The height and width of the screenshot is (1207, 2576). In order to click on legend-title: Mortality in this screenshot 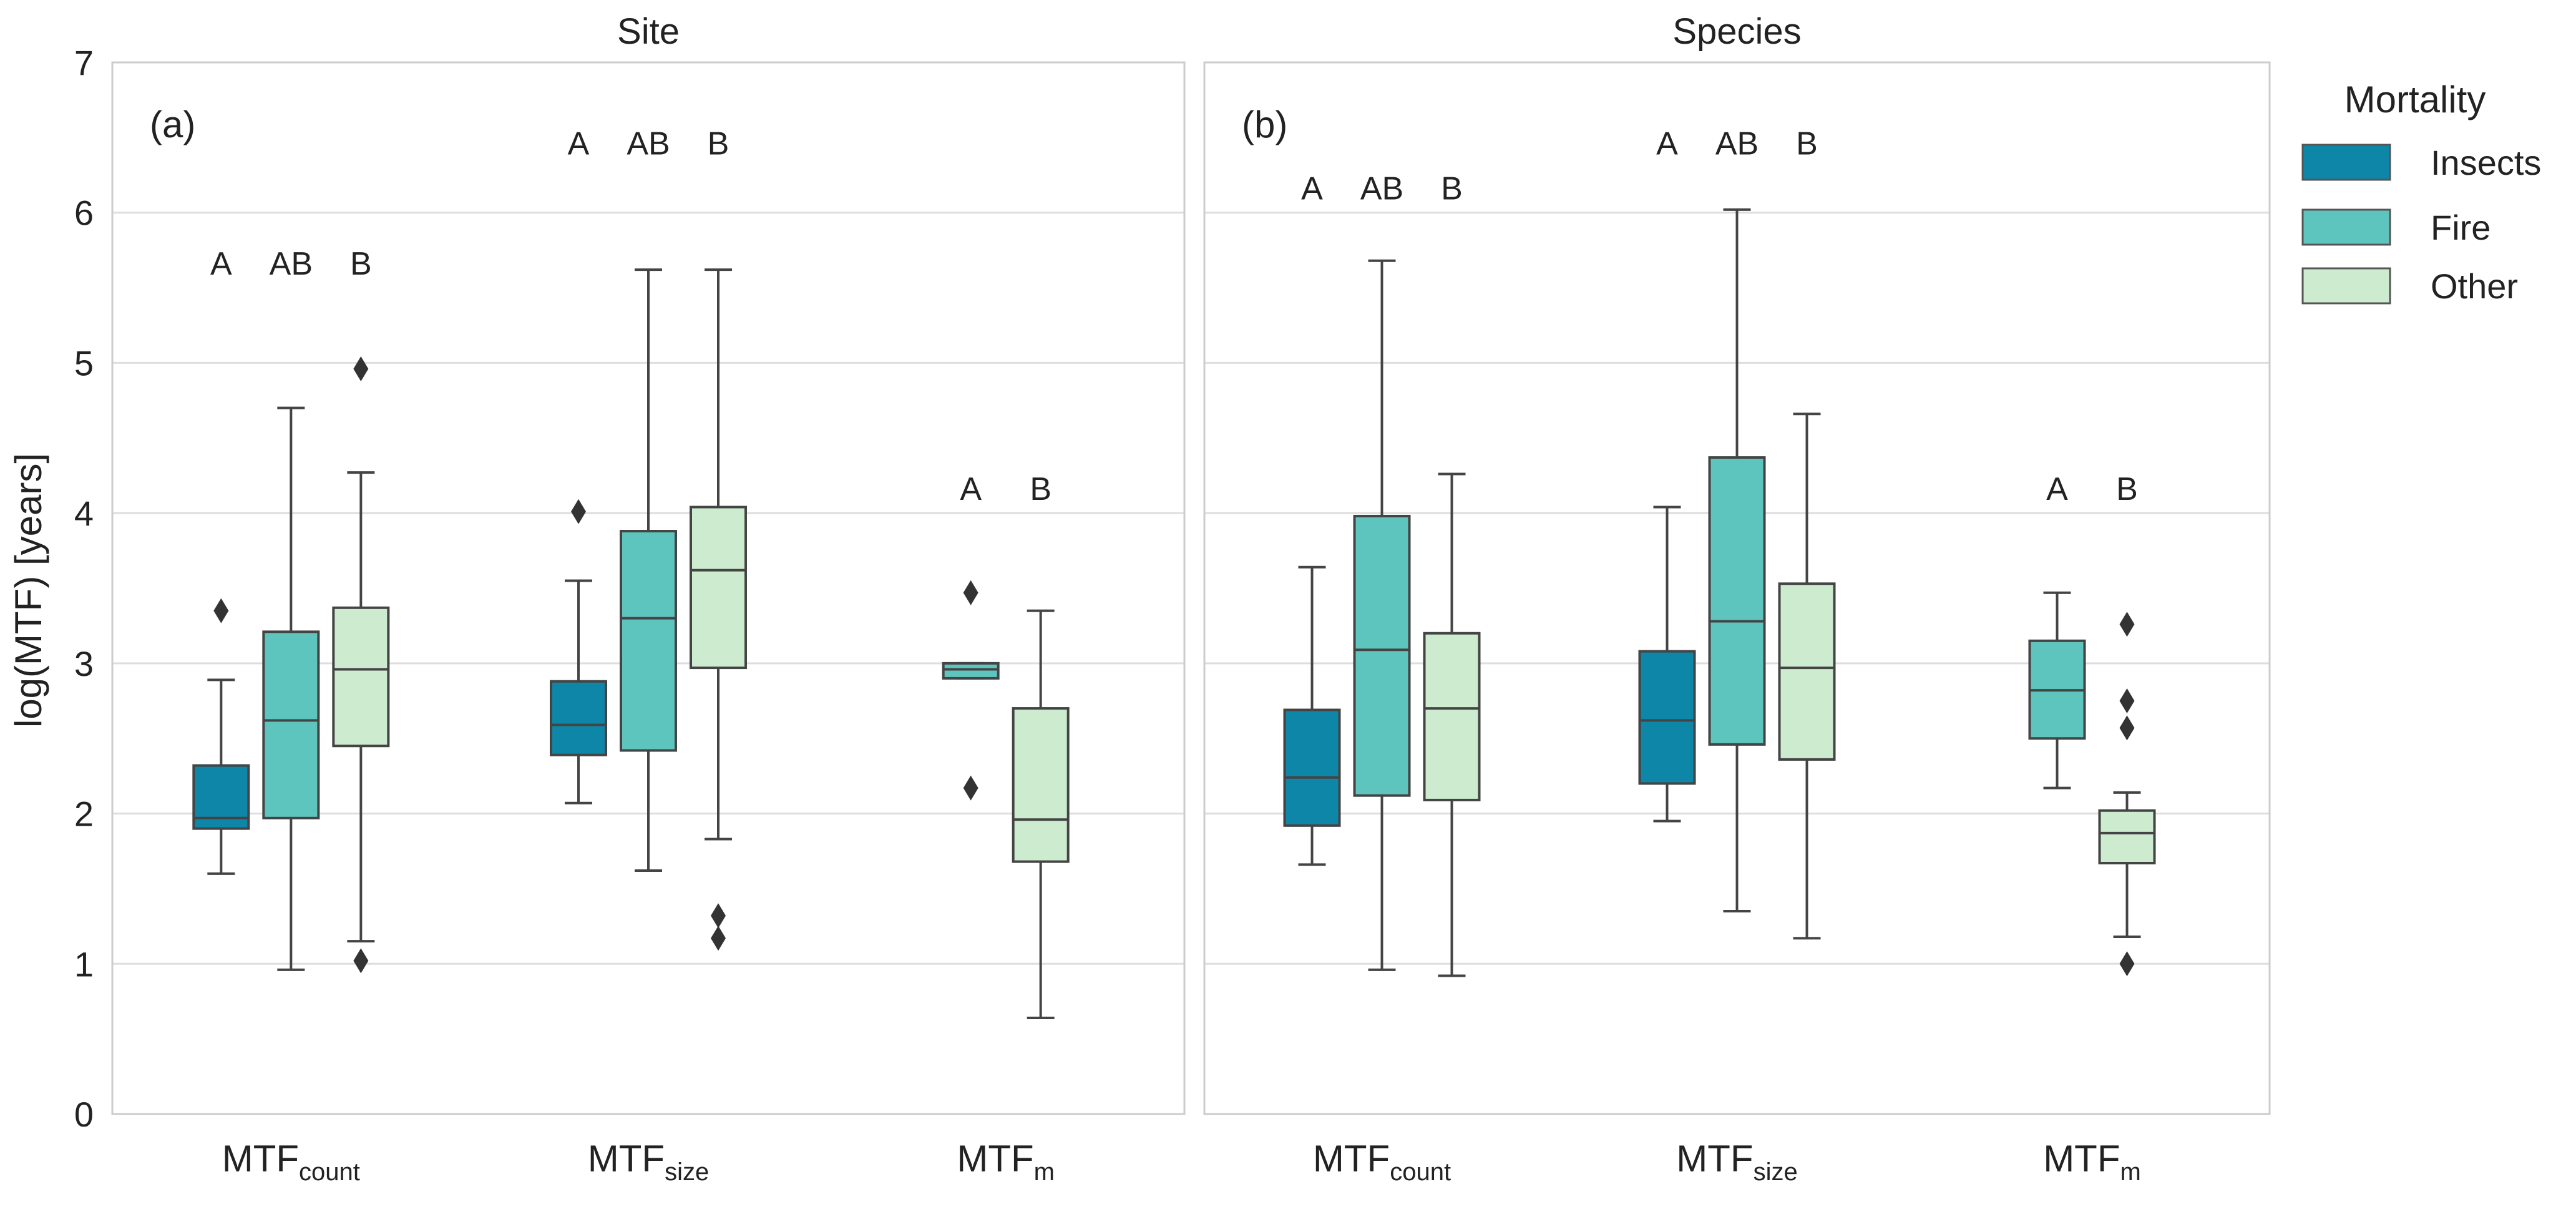, I will do `click(2415, 100)`.